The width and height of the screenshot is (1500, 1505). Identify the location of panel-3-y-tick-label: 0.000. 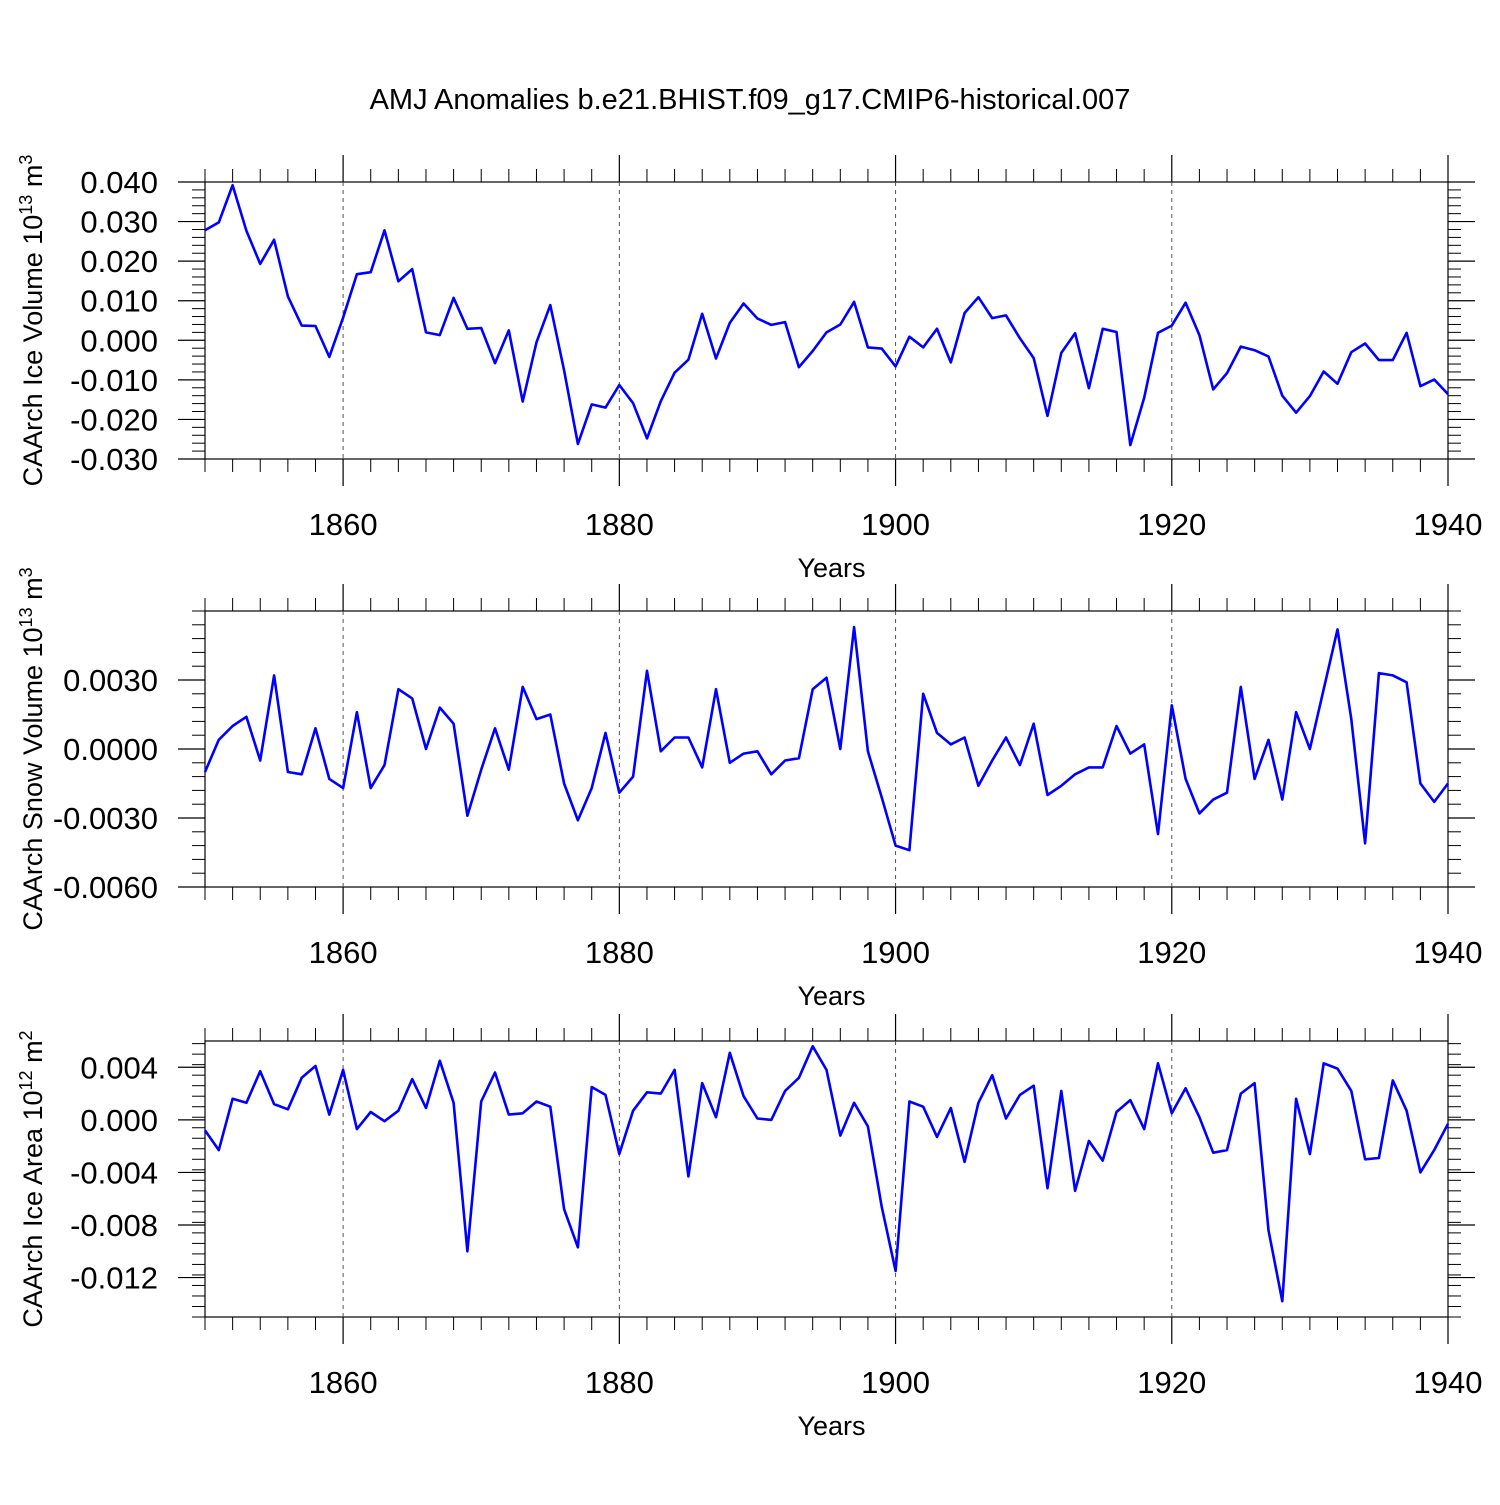
(119, 1120).